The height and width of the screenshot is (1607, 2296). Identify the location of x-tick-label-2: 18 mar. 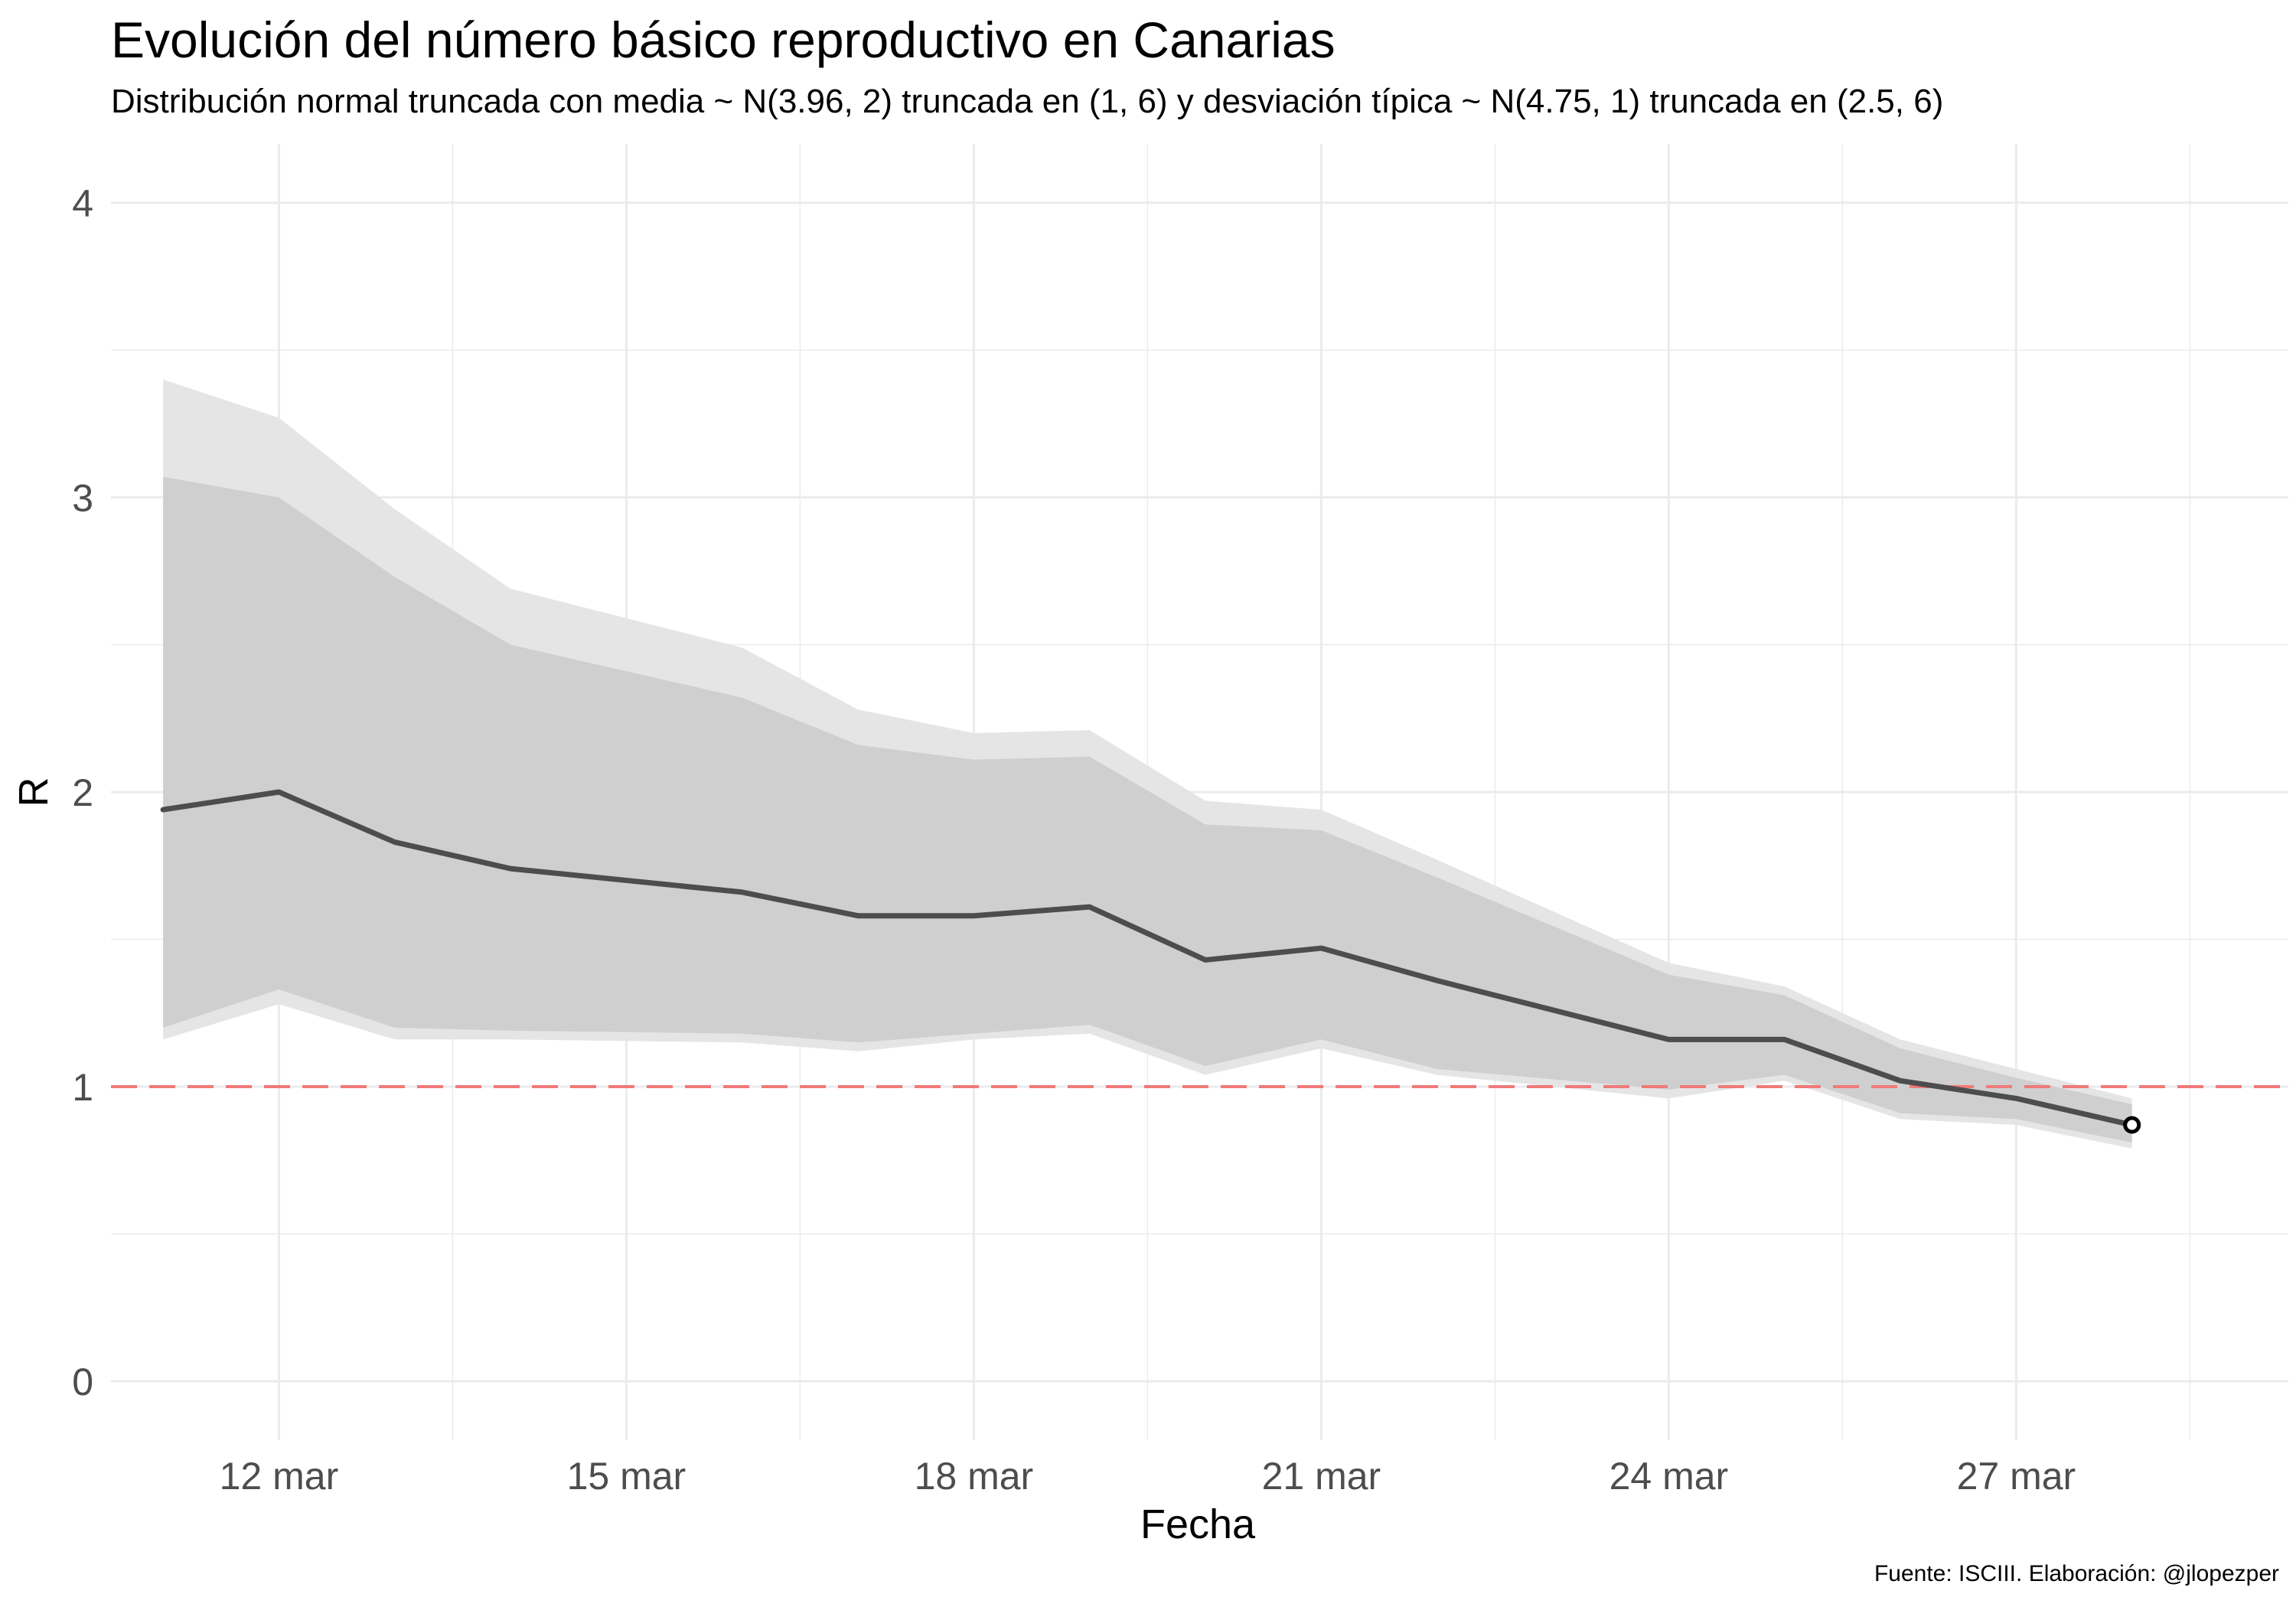
(974, 1476).